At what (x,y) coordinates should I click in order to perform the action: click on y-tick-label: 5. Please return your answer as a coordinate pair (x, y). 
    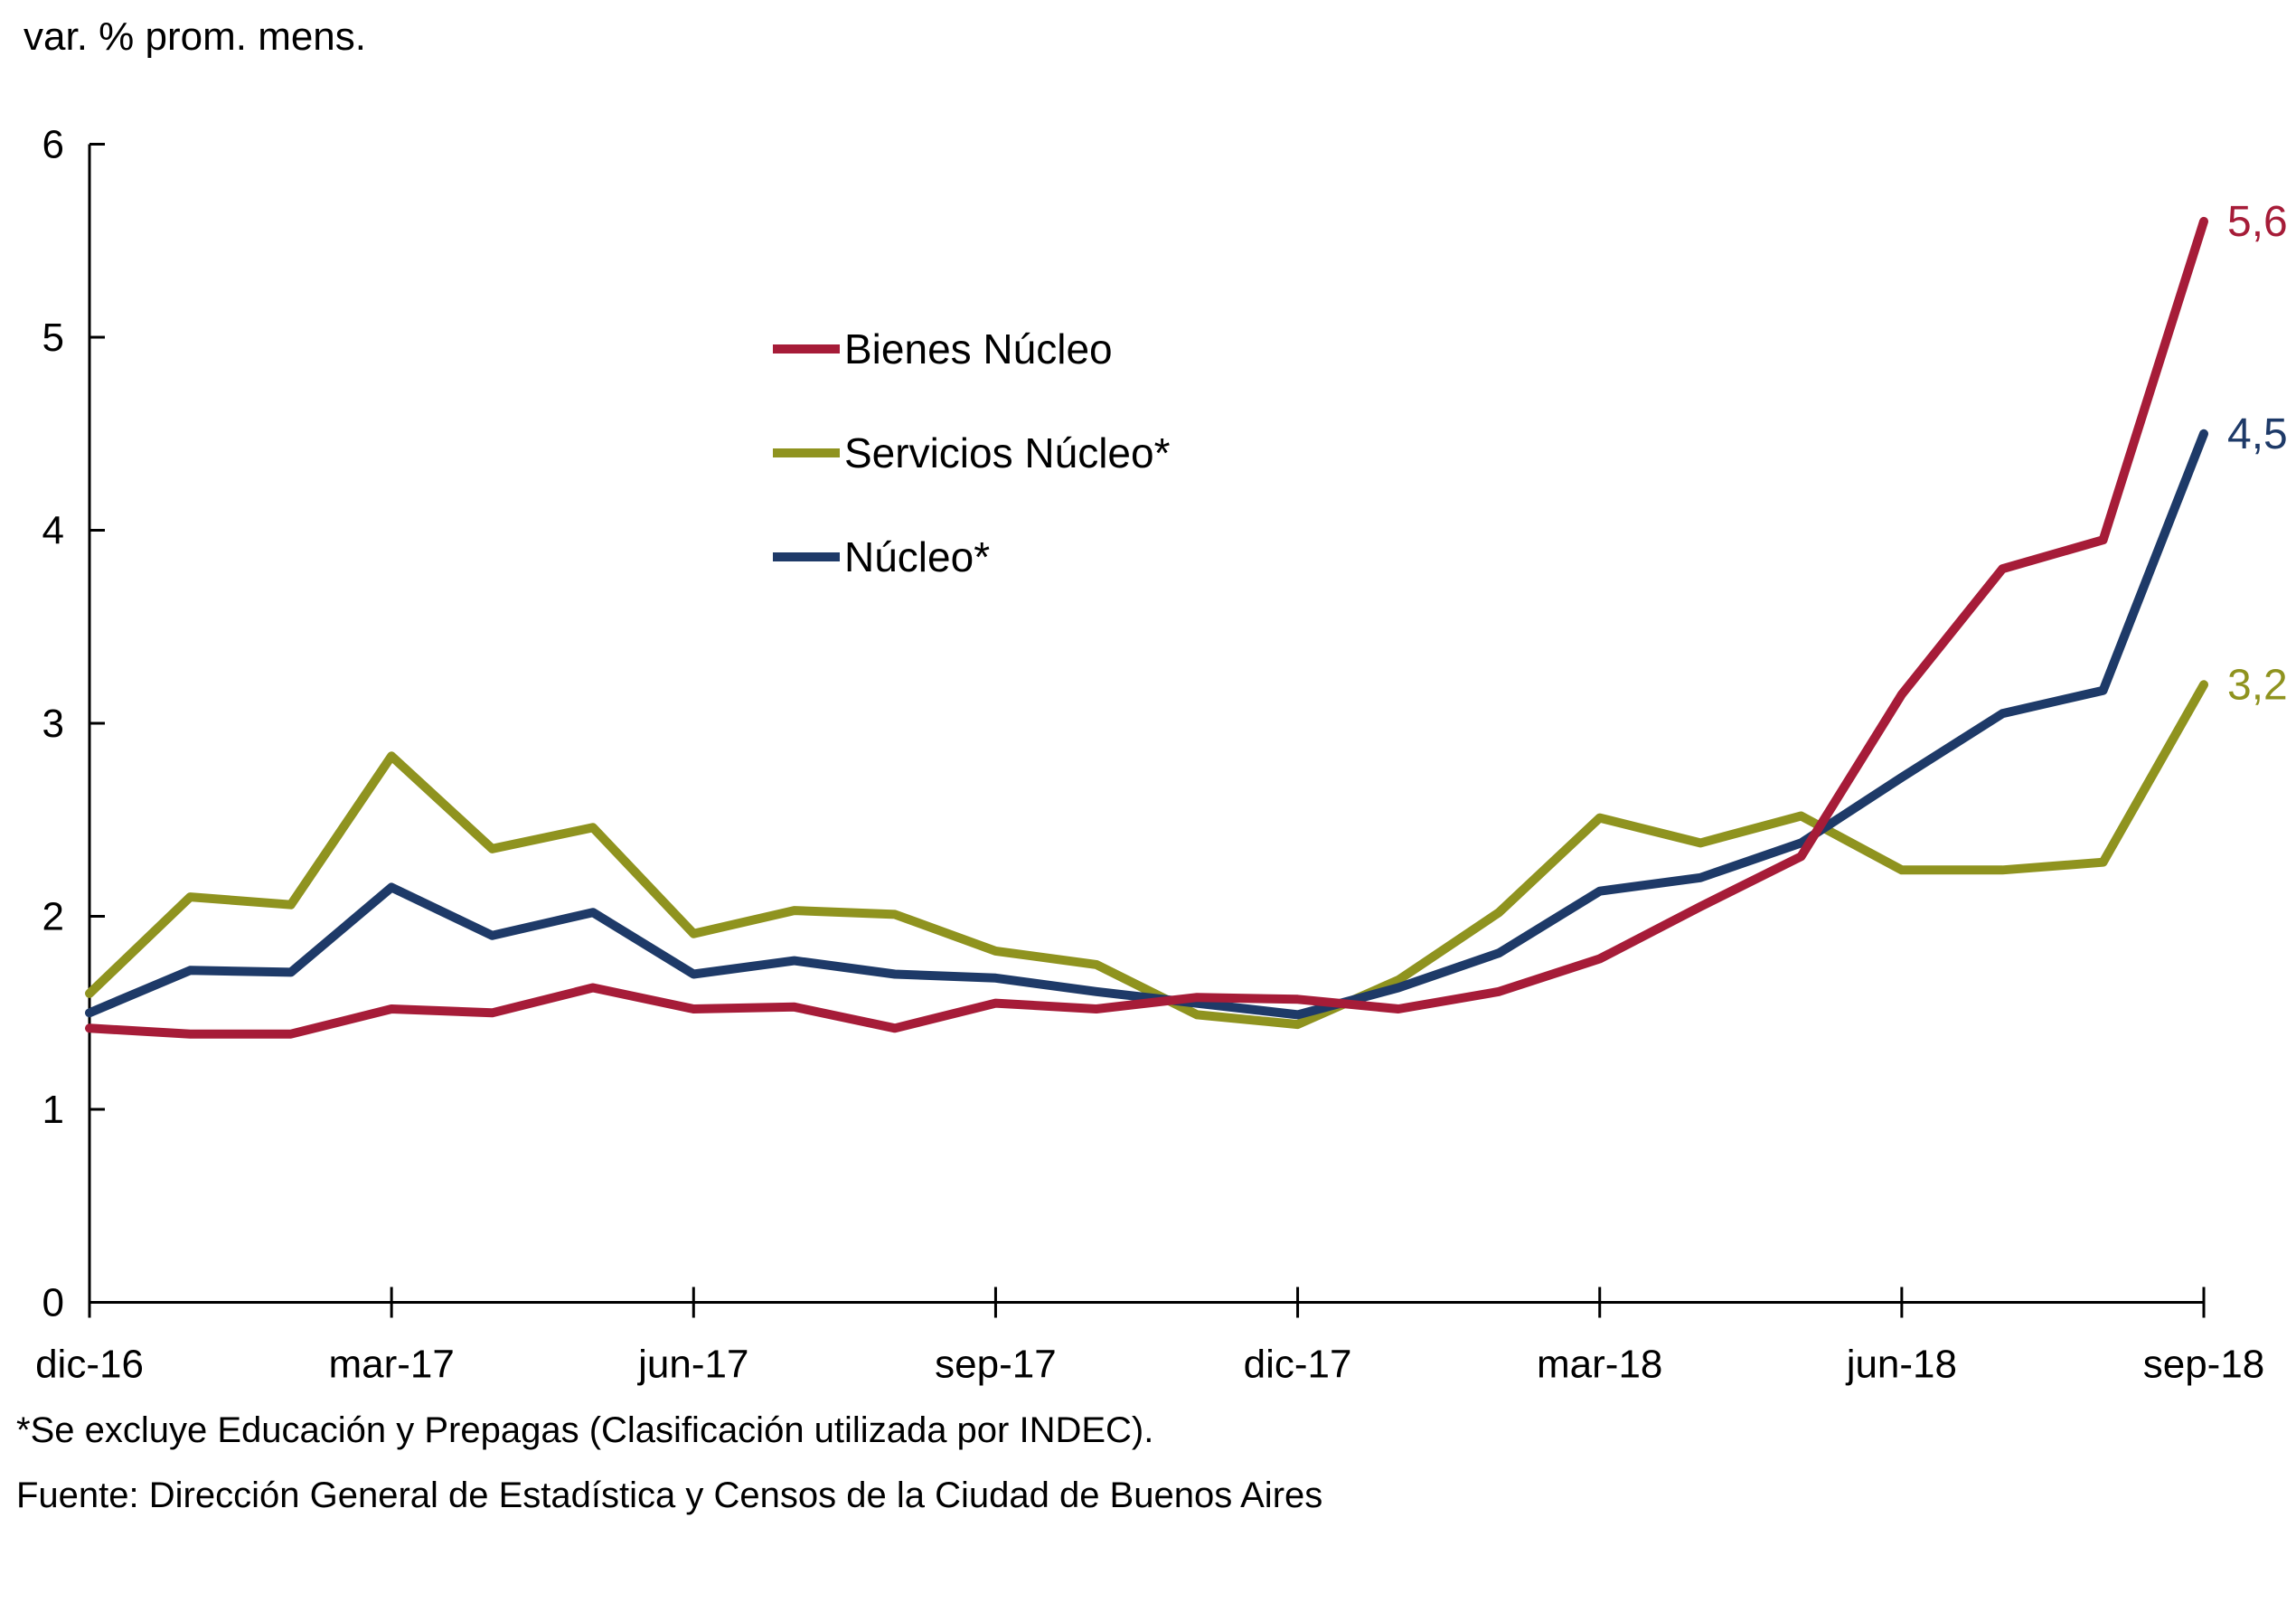
    Looking at the image, I should click on (53, 338).